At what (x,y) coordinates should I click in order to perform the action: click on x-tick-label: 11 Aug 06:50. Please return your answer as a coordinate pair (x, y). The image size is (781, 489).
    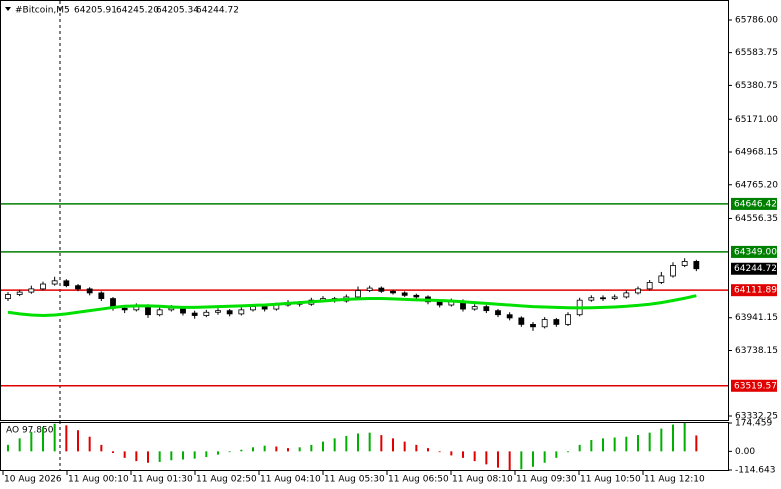
    Looking at the image, I should click on (418, 480).